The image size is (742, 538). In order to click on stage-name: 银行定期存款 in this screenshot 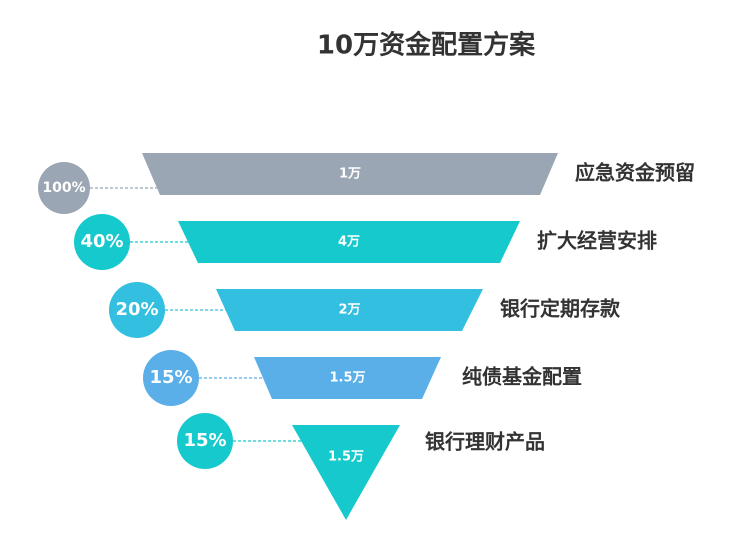, I will do `click(560, 309)`.